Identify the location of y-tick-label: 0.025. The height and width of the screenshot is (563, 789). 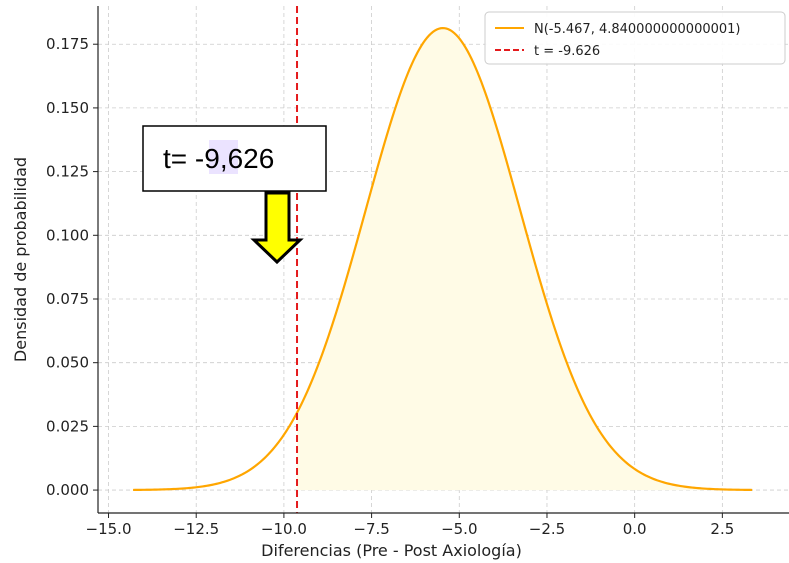
(67, 426).